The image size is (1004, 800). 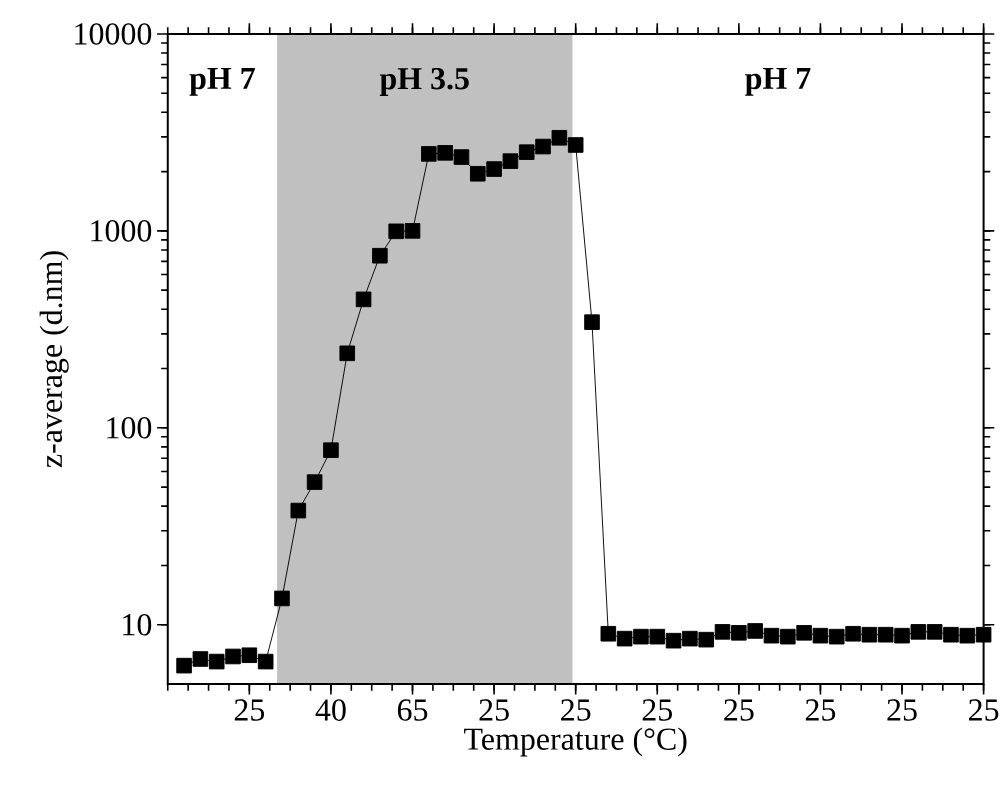 What do you see at coordinates (575, 742) in the screenshot?
I see `x-axis-title: Temperature (°C)` at bounding box center [575, 742].